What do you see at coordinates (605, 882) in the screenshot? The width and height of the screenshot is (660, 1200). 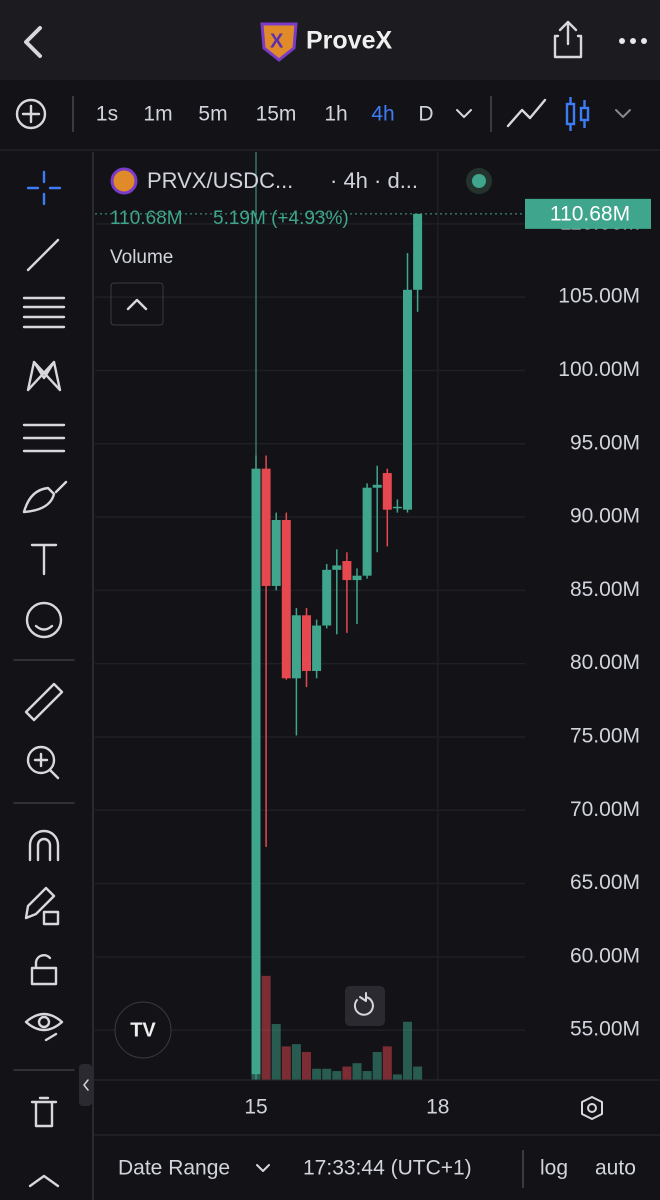 I see `y-tick-label: 65.00M` at bounding box center [605, 882].